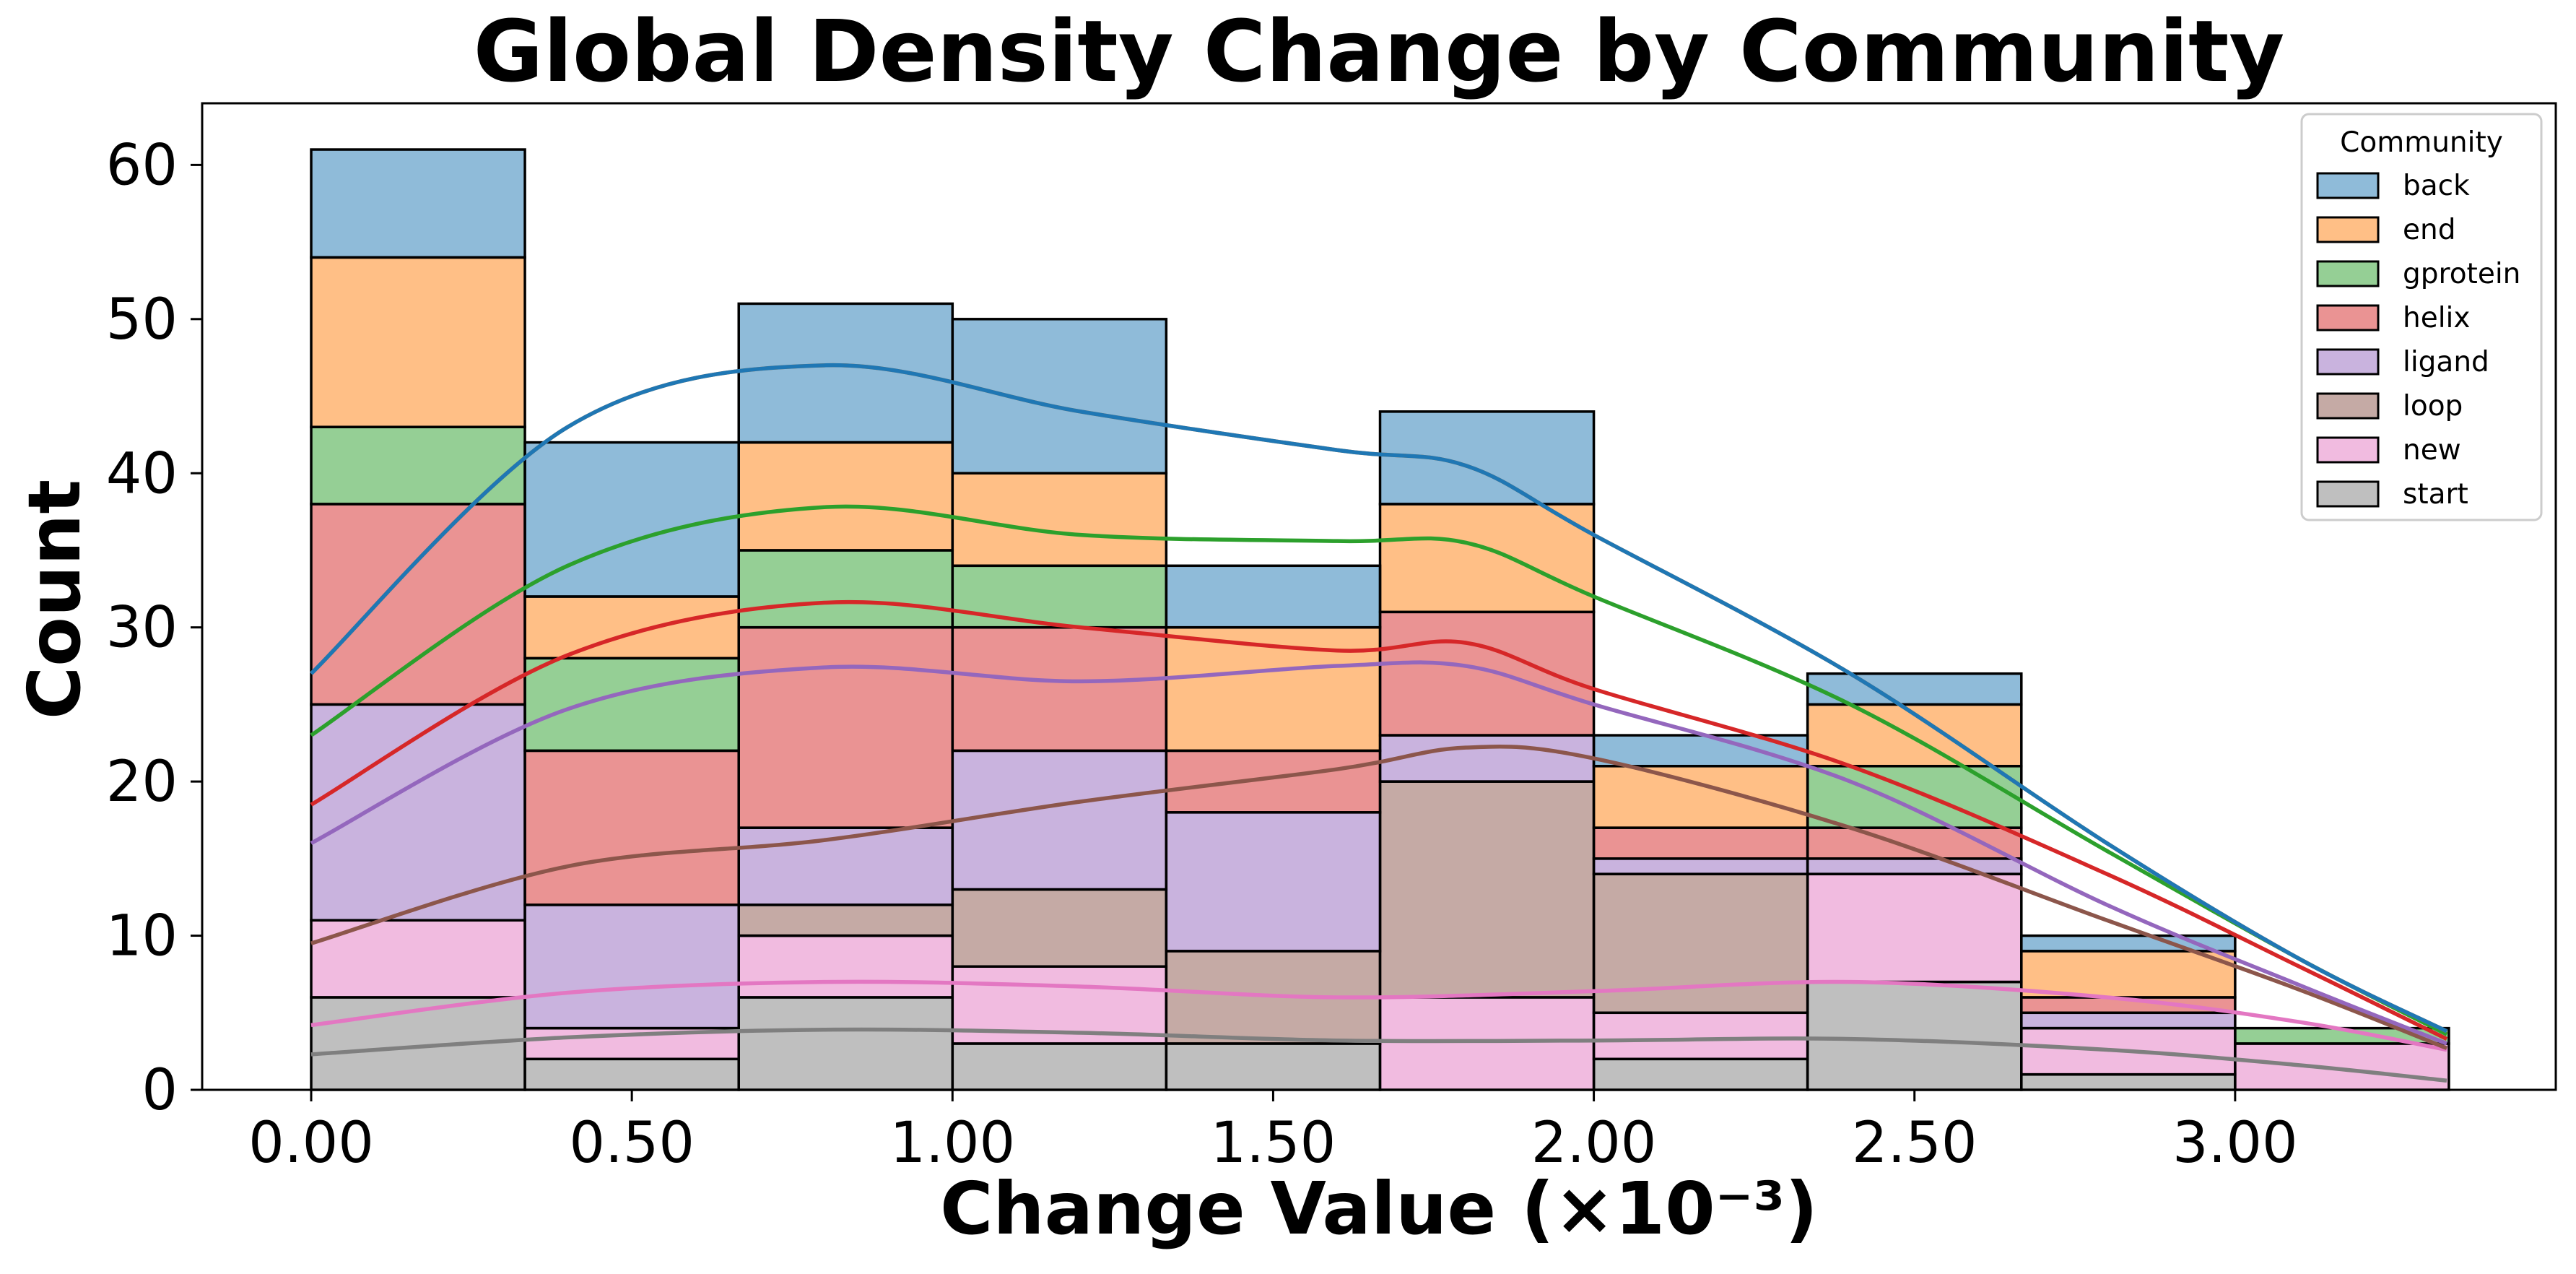  What do you see at coordinates (2348, 494) in the screenshot?
I see `legend-swatch-start` at bounding box center [2348, 494].